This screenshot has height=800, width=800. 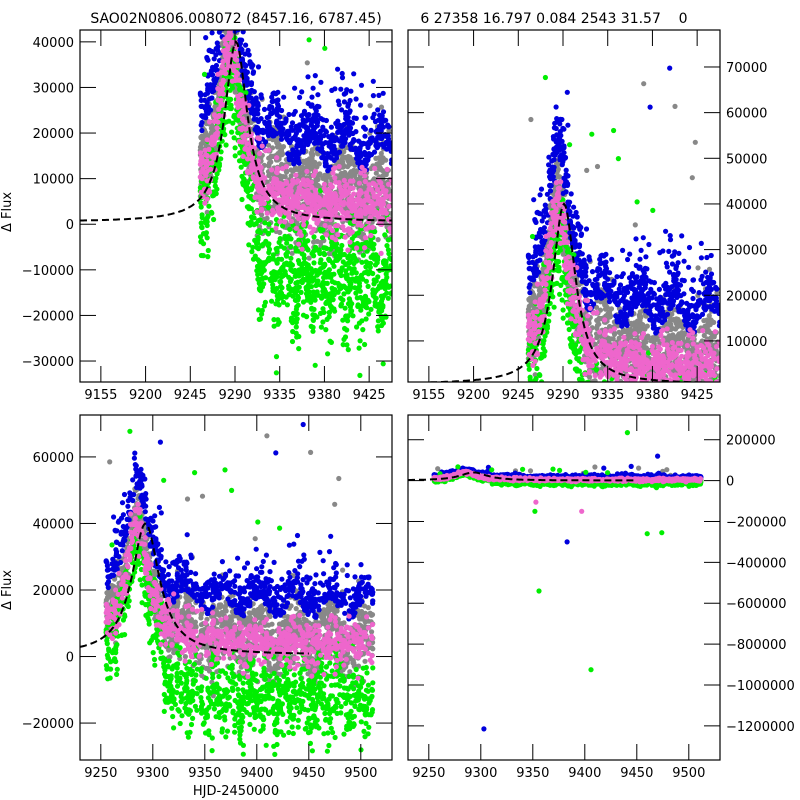 I want to click on x-axis-label: HJD-2450000, so click(x=236, y=791).